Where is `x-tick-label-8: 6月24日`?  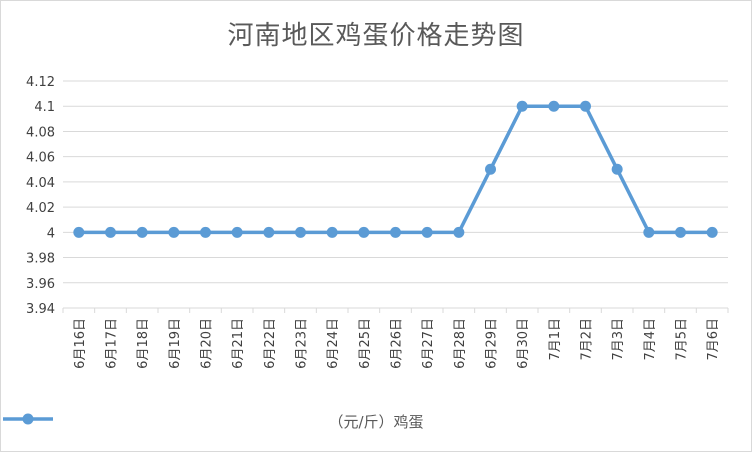 x-tick-label-8: 6月24日 is located at coordinates (333, 343).